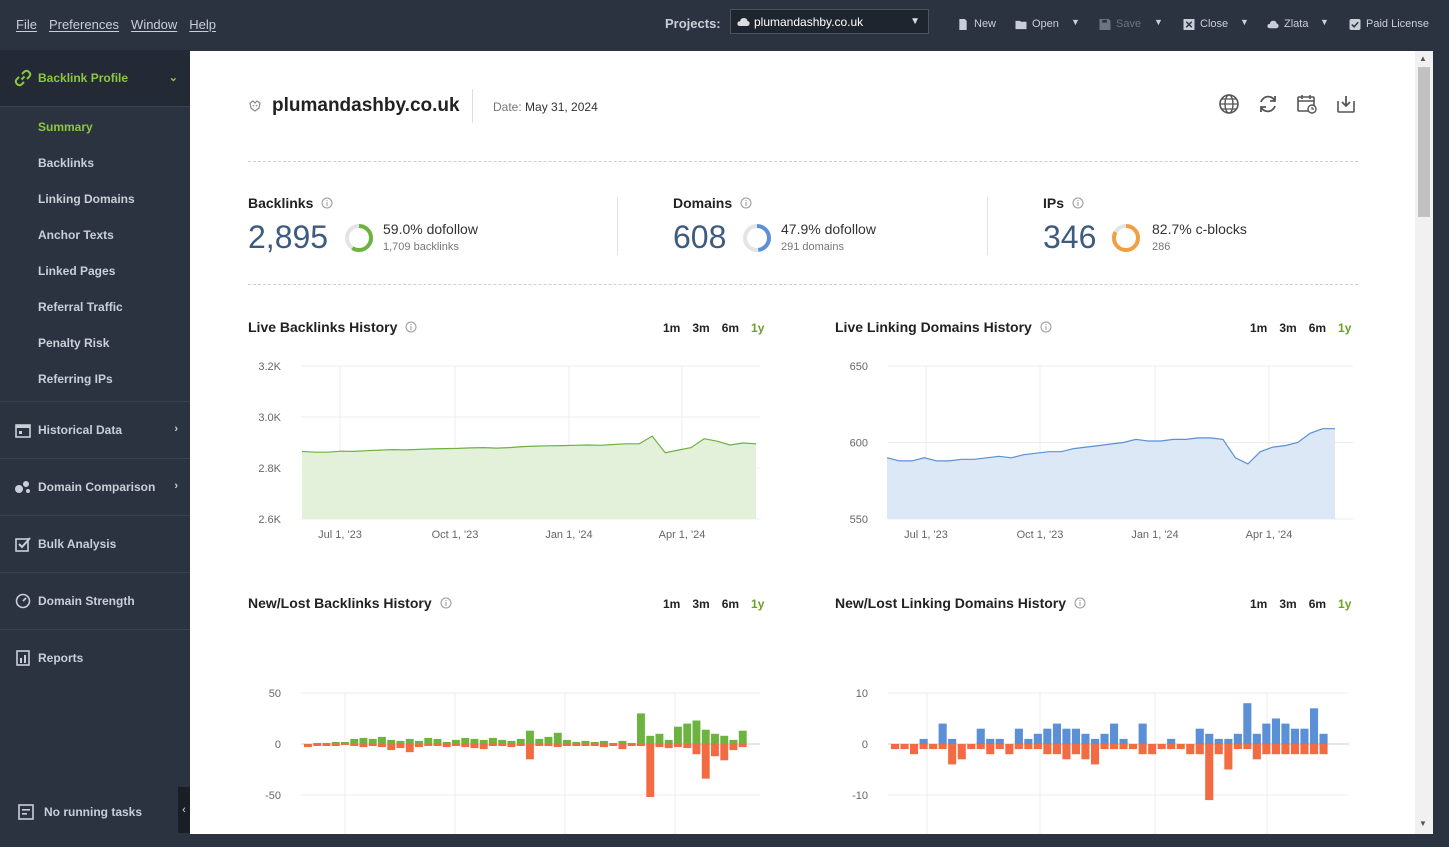  Describe the element at coordinates (1287, 24) in the screenshot. I see `user-button: Zlata` at that location.